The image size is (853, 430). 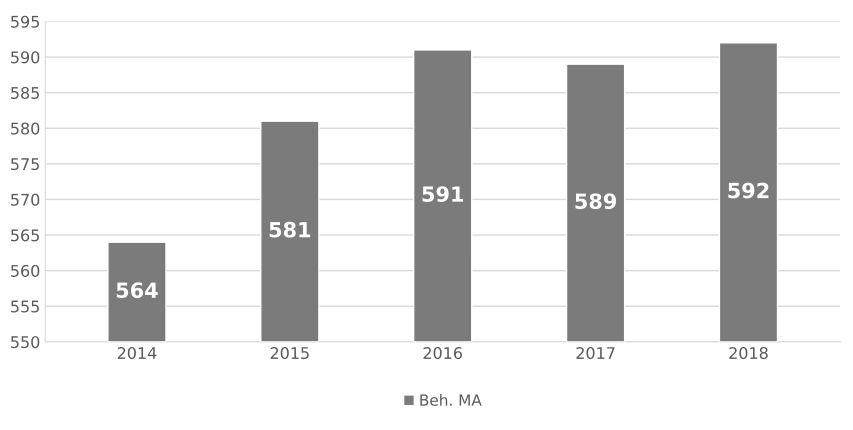 I want to click on y-tick-label: 590, so click(x=25, y=57).